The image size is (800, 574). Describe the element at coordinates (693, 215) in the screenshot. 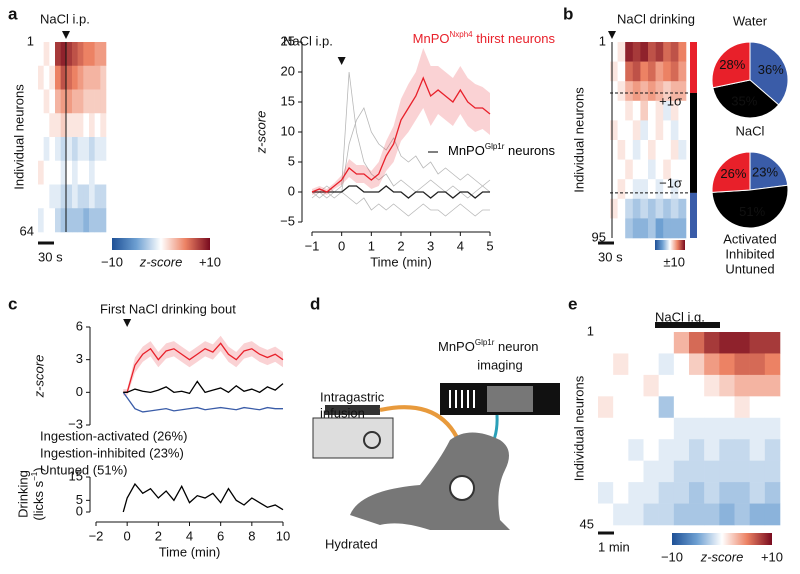

I see `group-bar` at that location.